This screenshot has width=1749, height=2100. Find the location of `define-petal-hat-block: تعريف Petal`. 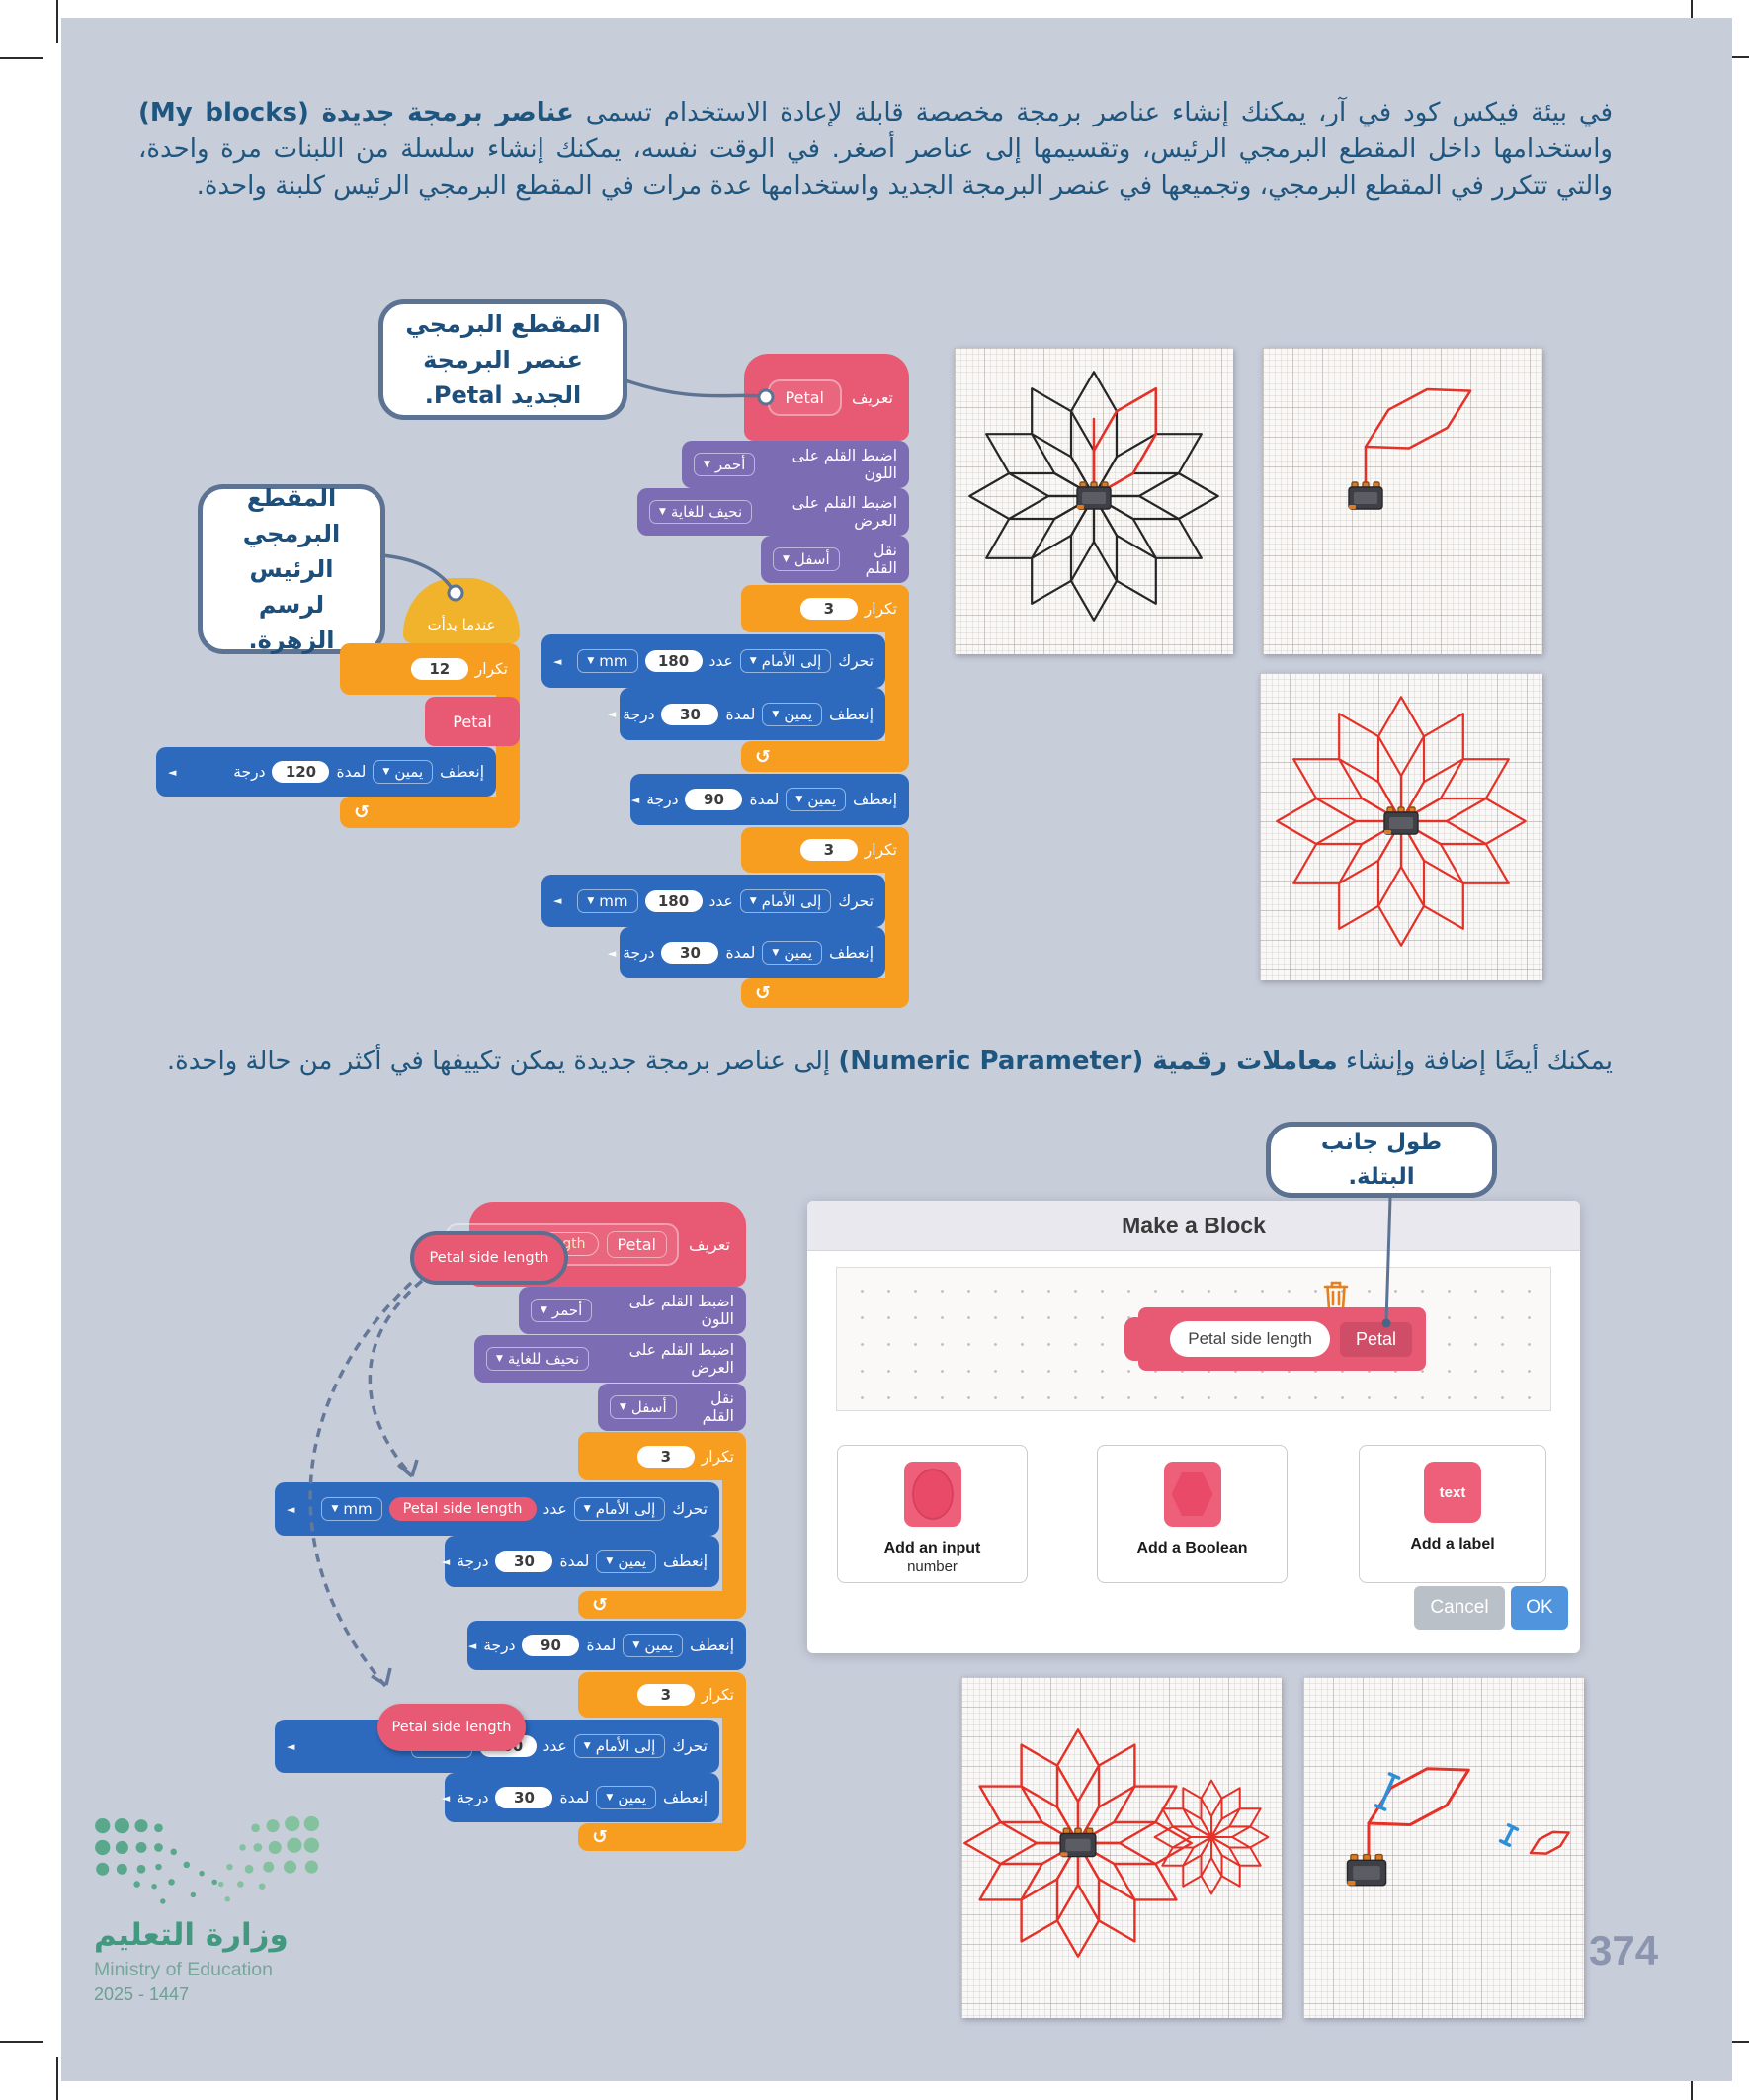

define-petal-hat-block: تعريف Petal is located at coordinates (826, 397).